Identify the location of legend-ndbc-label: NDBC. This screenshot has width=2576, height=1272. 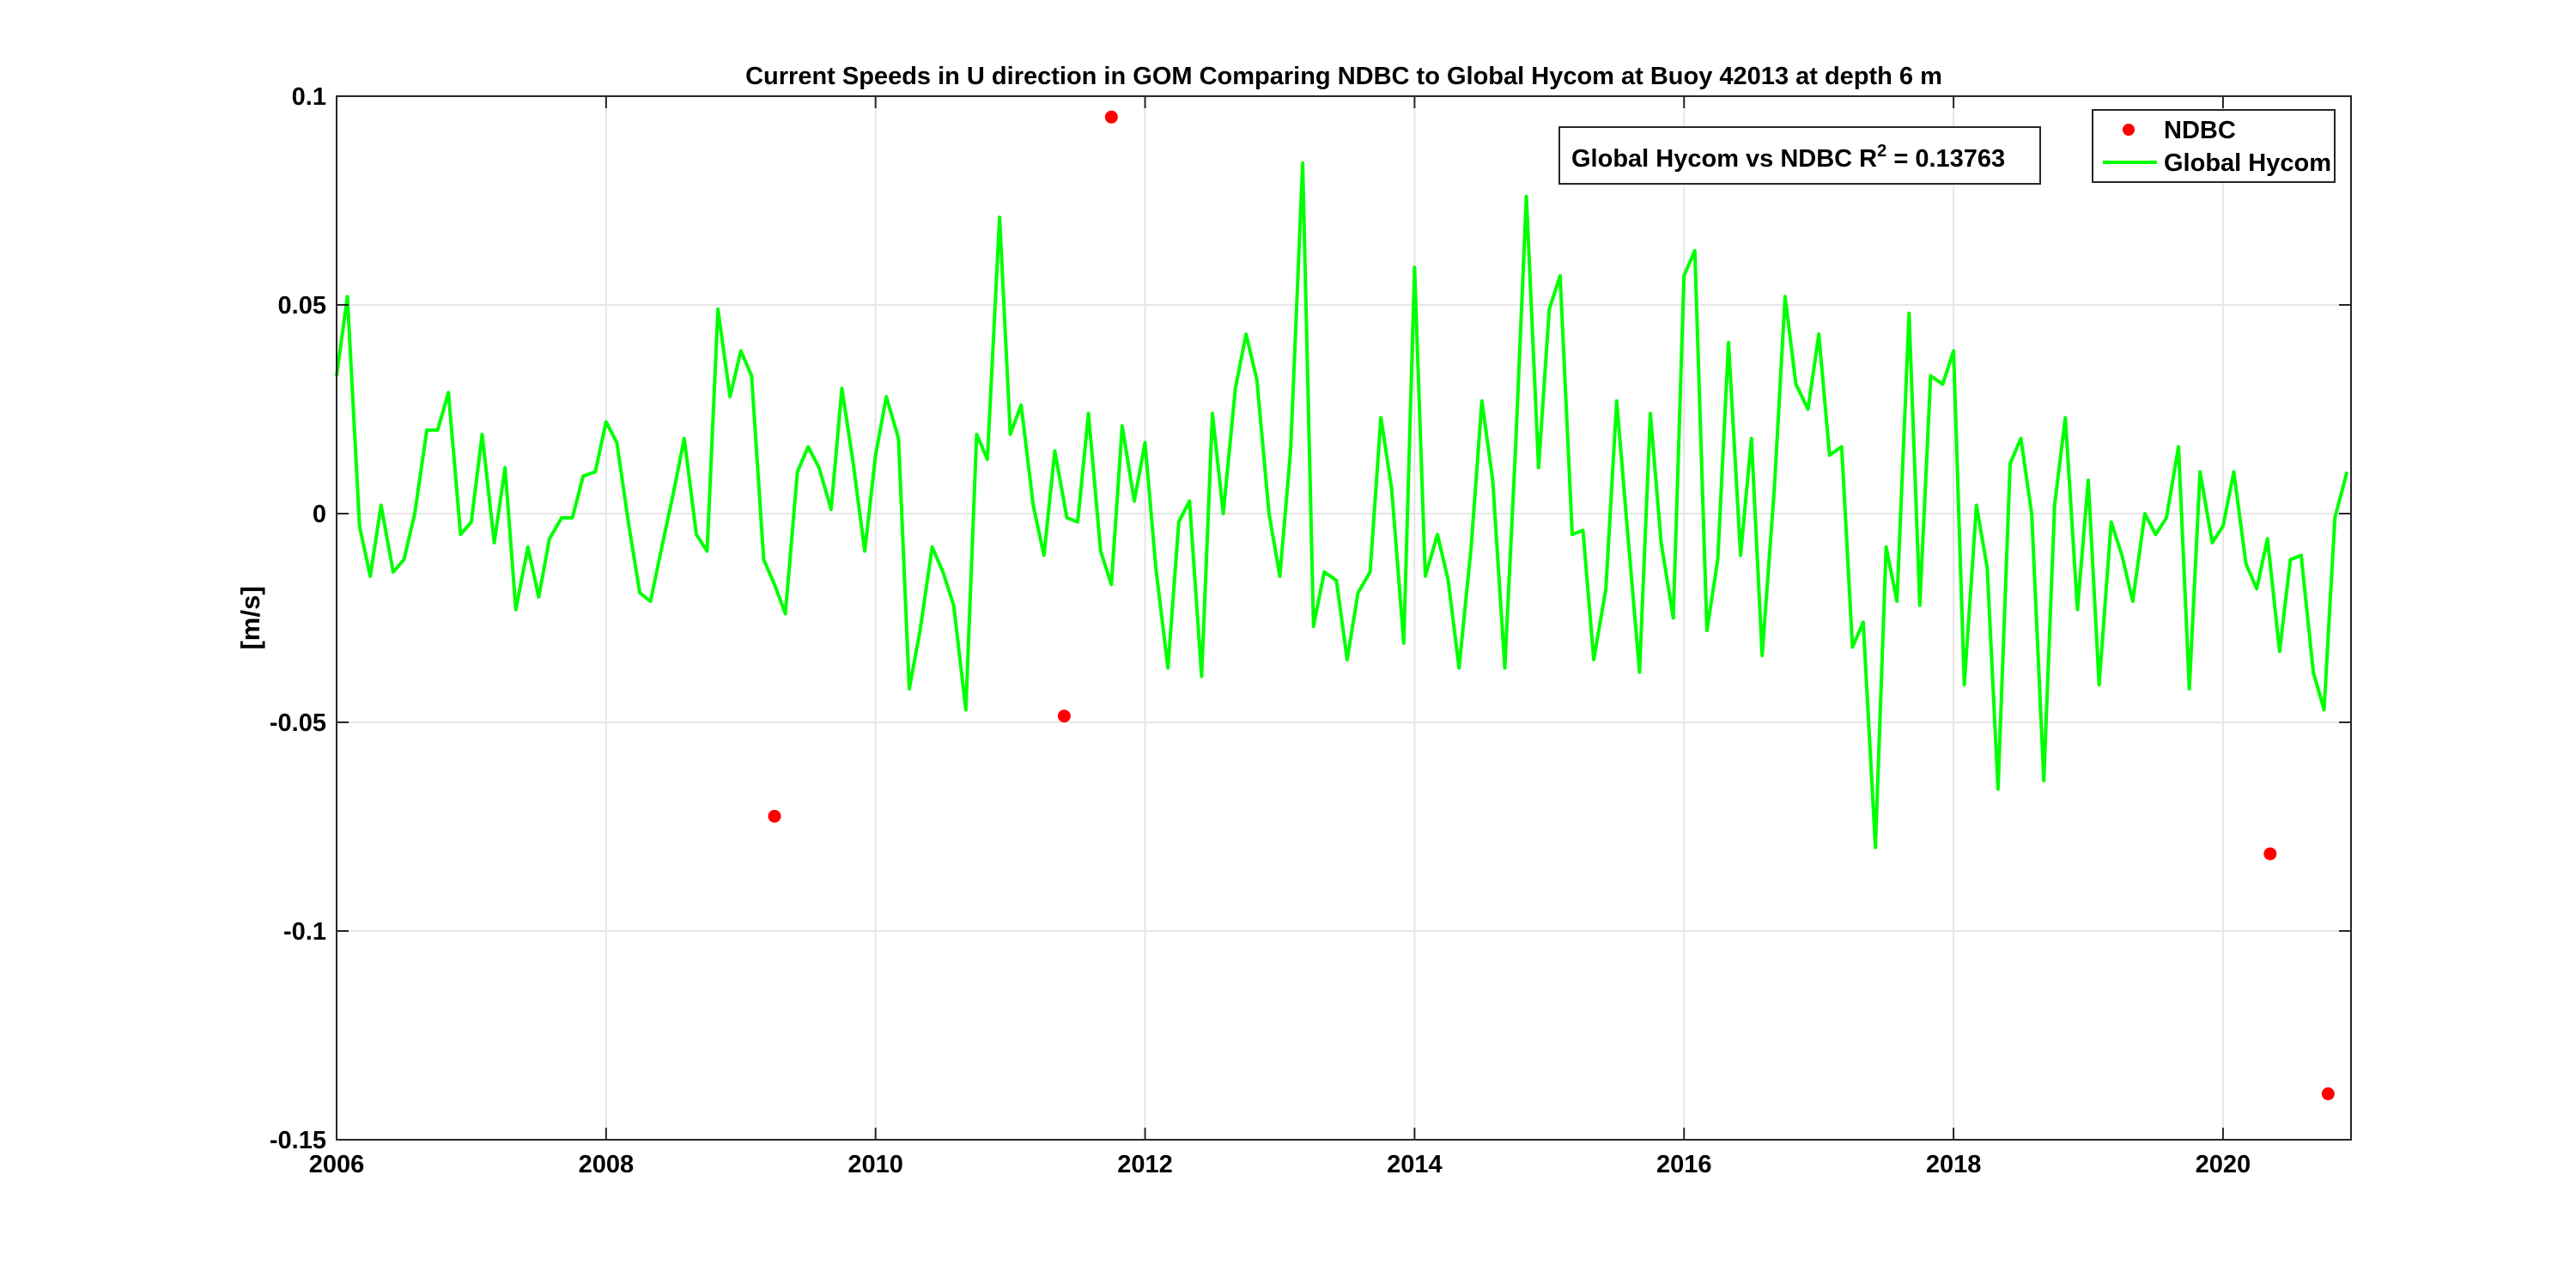
(2200, 130).